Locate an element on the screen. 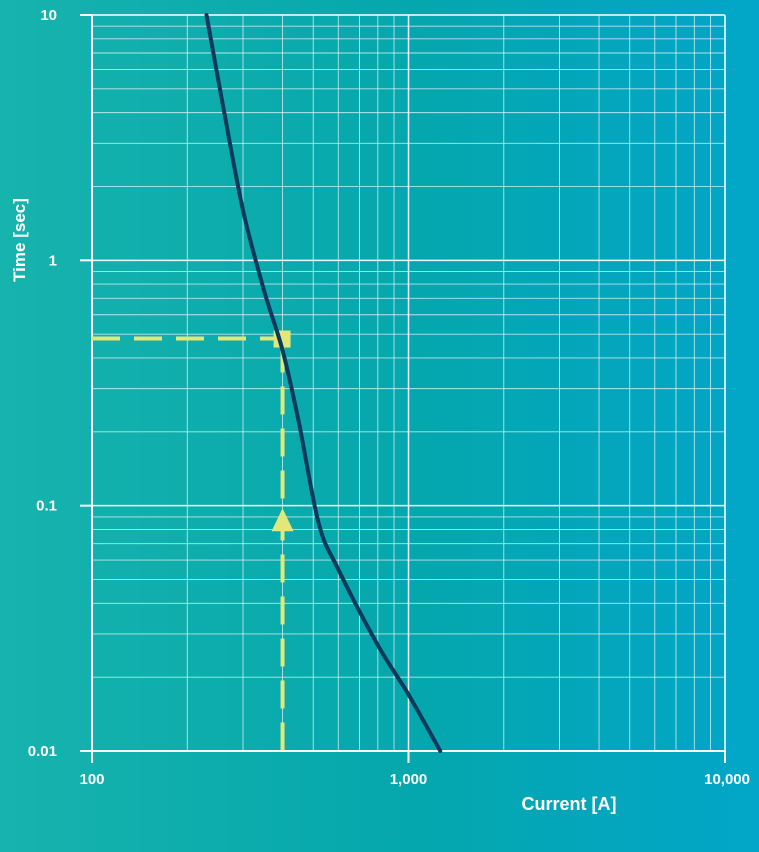  x-axis-label: Current [A] is located at coordinates (569, 804).